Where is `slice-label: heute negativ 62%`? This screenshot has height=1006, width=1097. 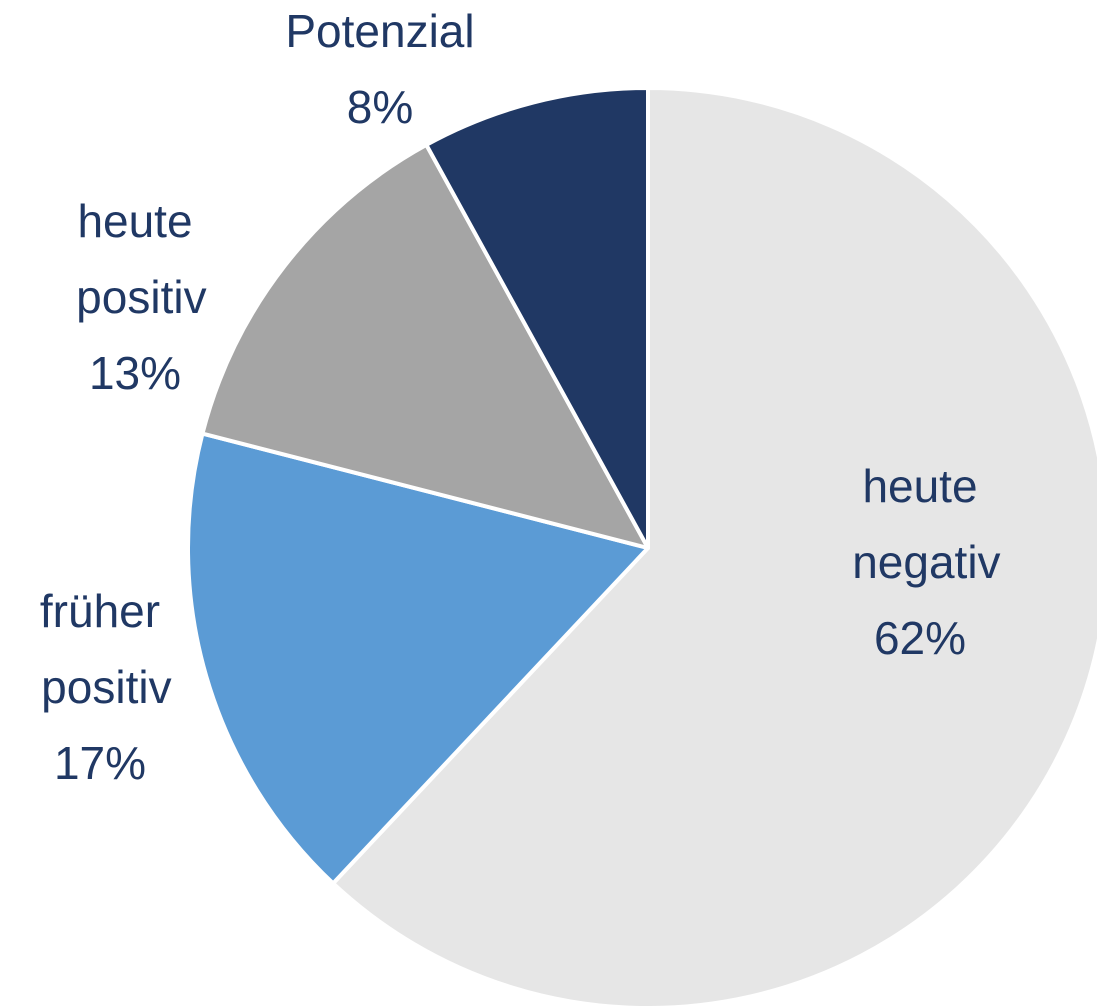
slice-label: heute negativ 62% is located at coordinates (919, 562).